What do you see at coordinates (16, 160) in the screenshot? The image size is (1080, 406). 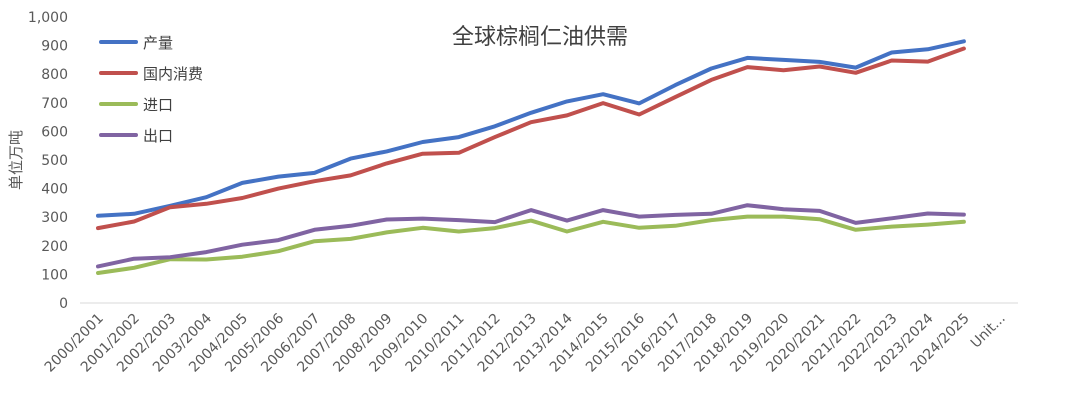 I see `y-axis-label: 单位万吨` at bounding box center [16, 160].